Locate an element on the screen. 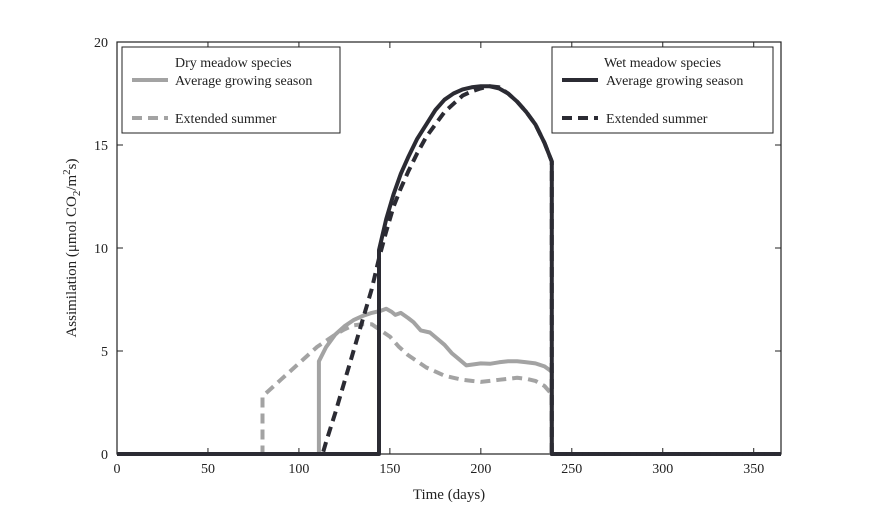 The width and height of the screenshot is (872, 510). x-tick-label: 150 is located at coordinates (389, 469).